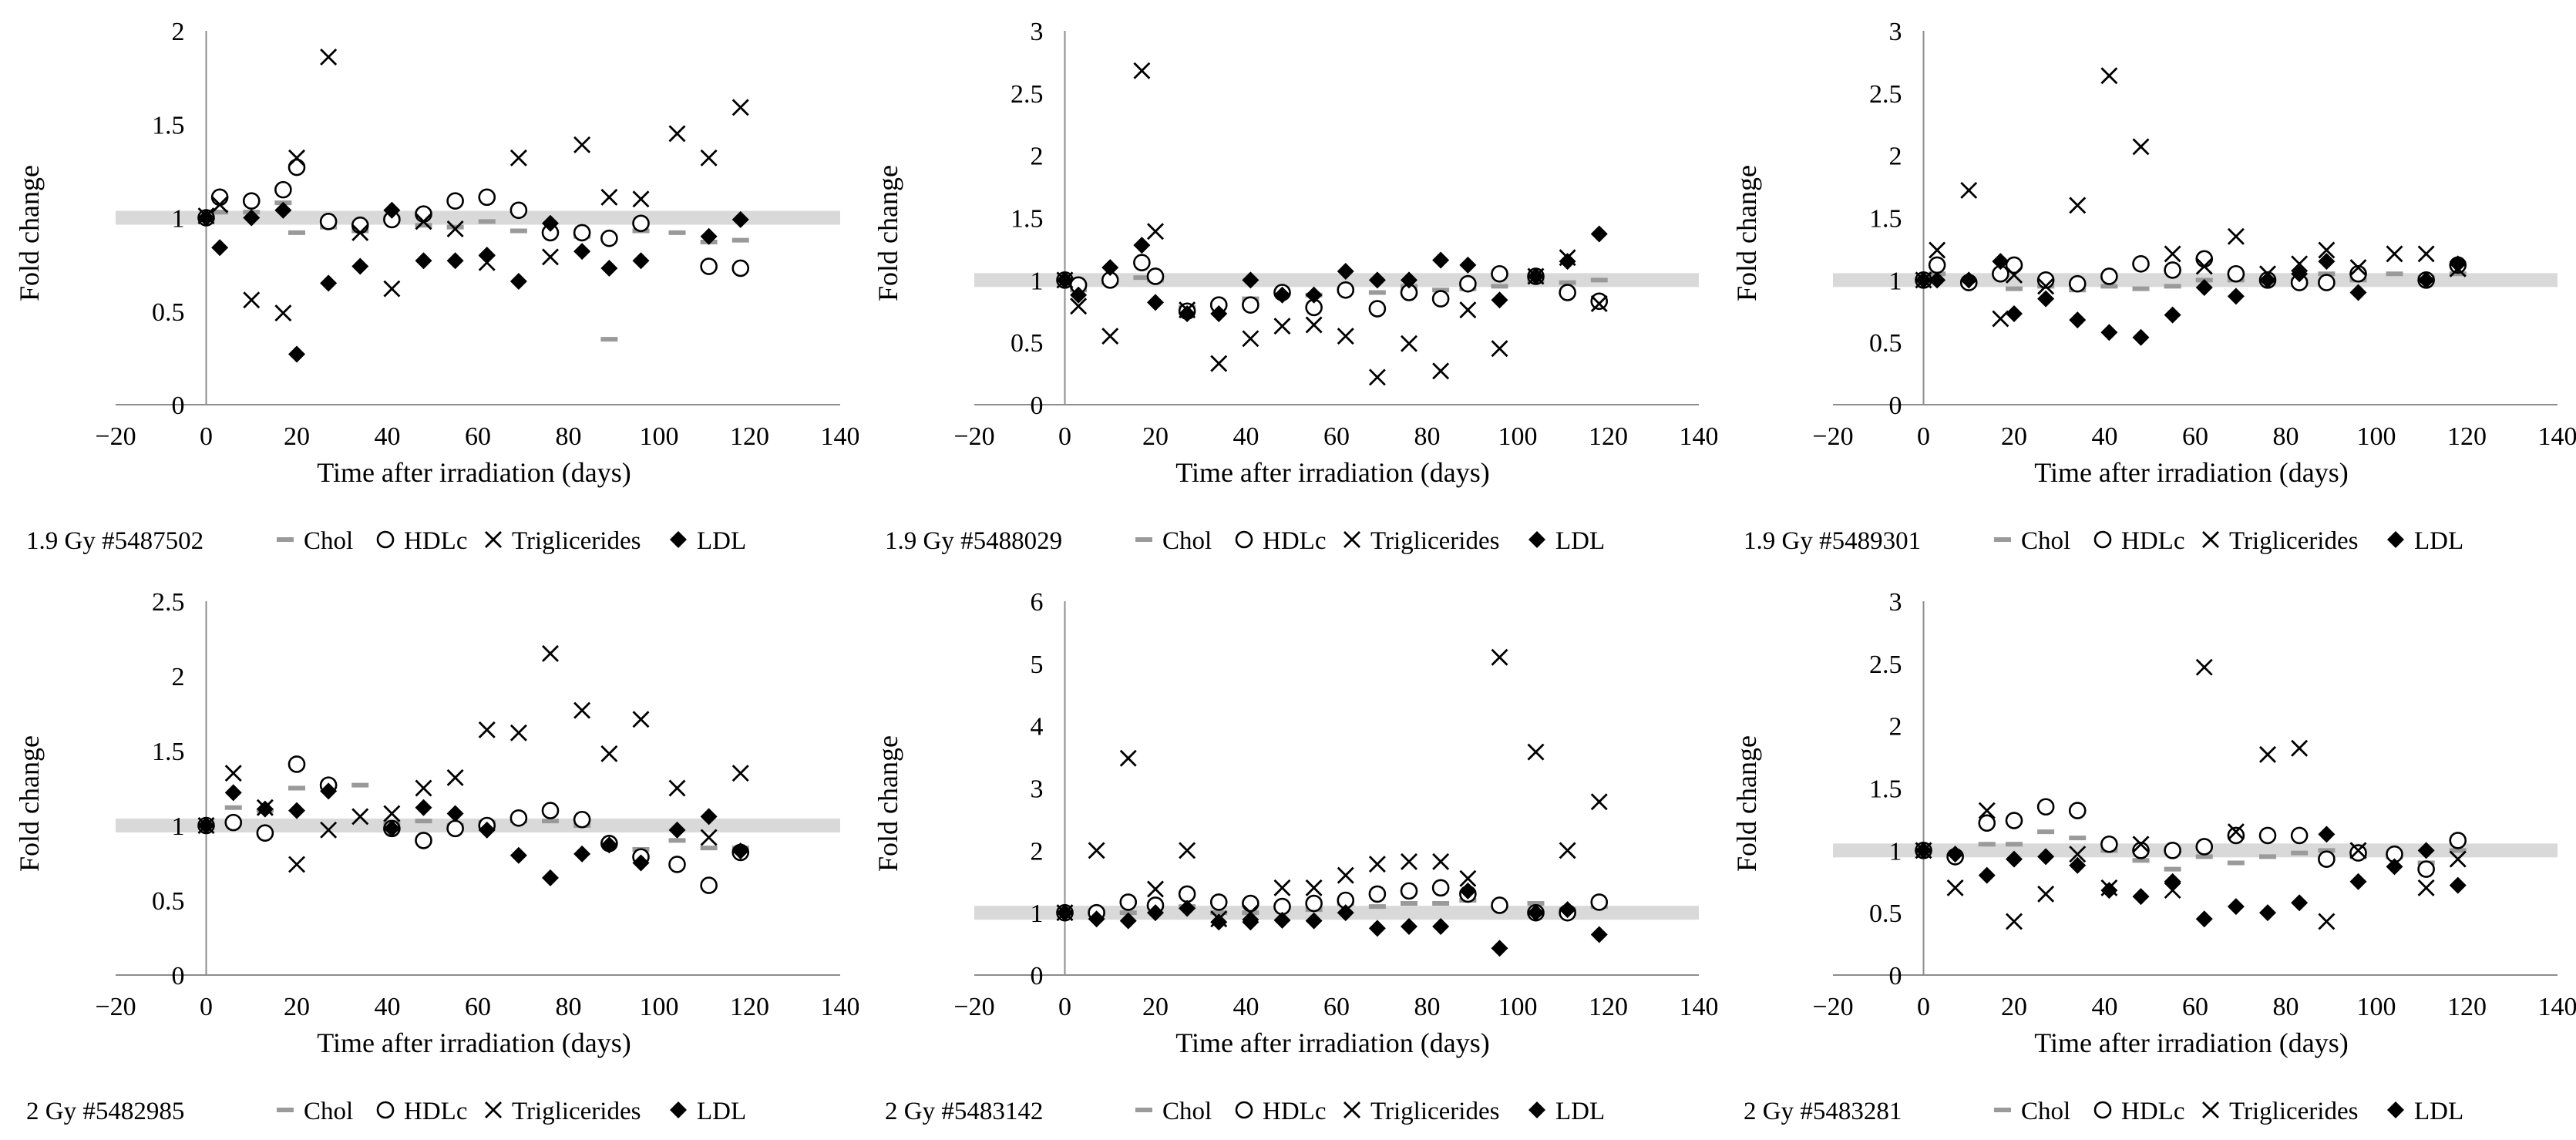 This screenshot has width=2576, height=1140. Describe the element at coordinates (474, 1042) in the screenshot. I see `x-axis-label: Time after irradiation (days)` at that location.